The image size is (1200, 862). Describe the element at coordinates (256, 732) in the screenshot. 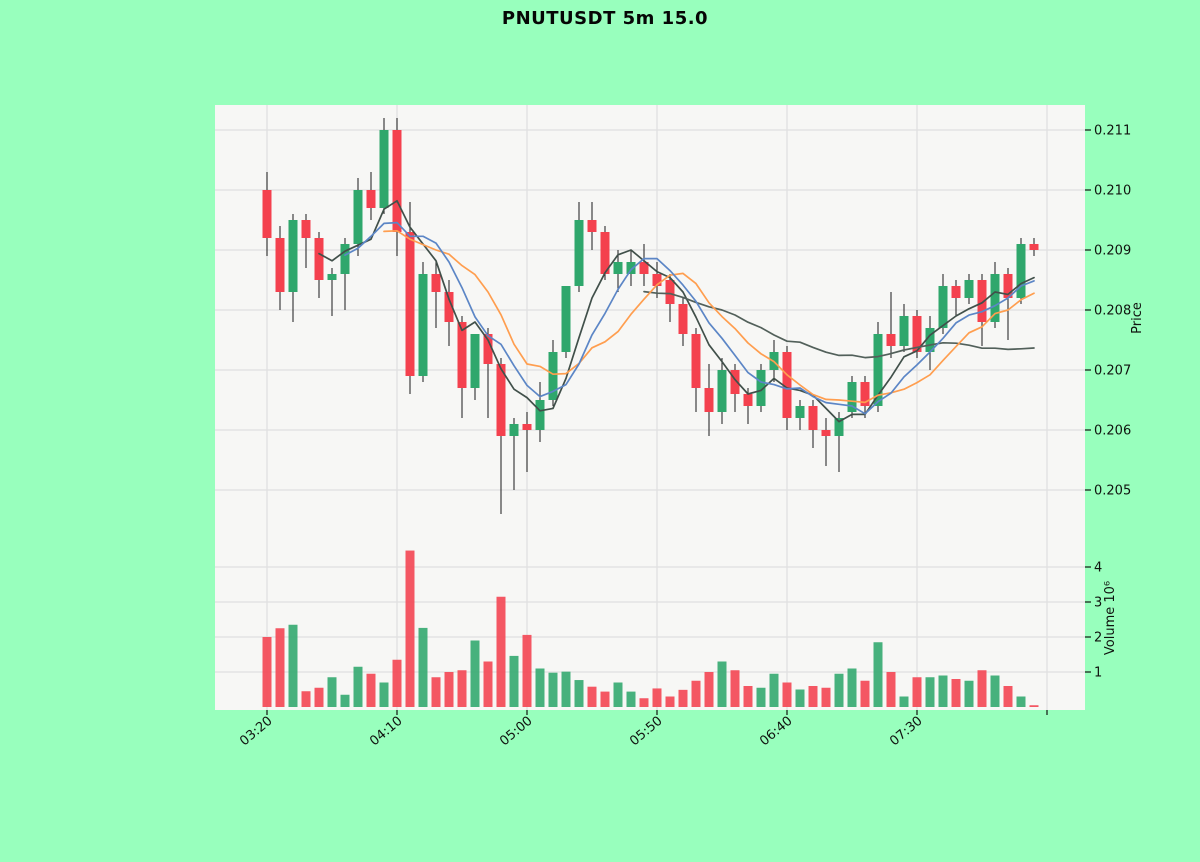

I see `x-axis-tick-label: 03:20` at that location.